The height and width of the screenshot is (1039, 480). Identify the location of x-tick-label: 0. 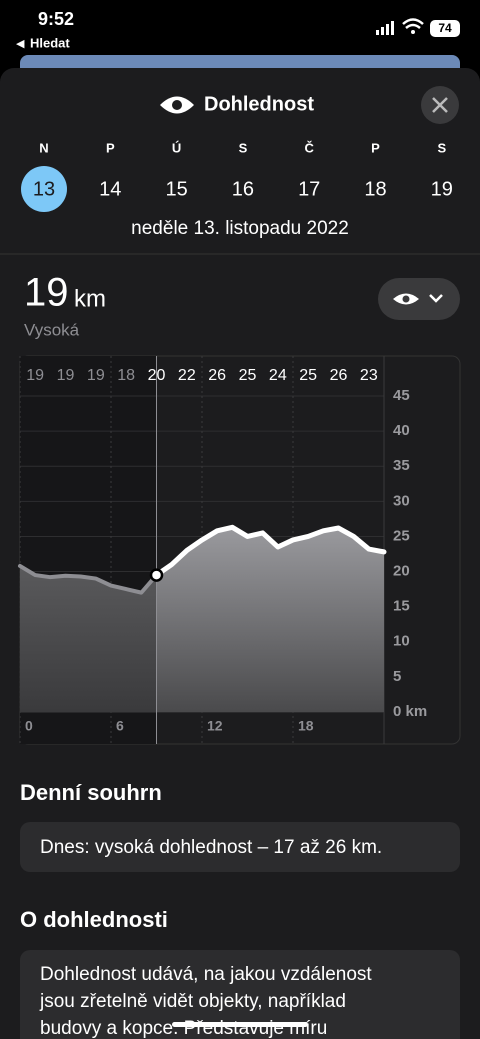
(29, 726).